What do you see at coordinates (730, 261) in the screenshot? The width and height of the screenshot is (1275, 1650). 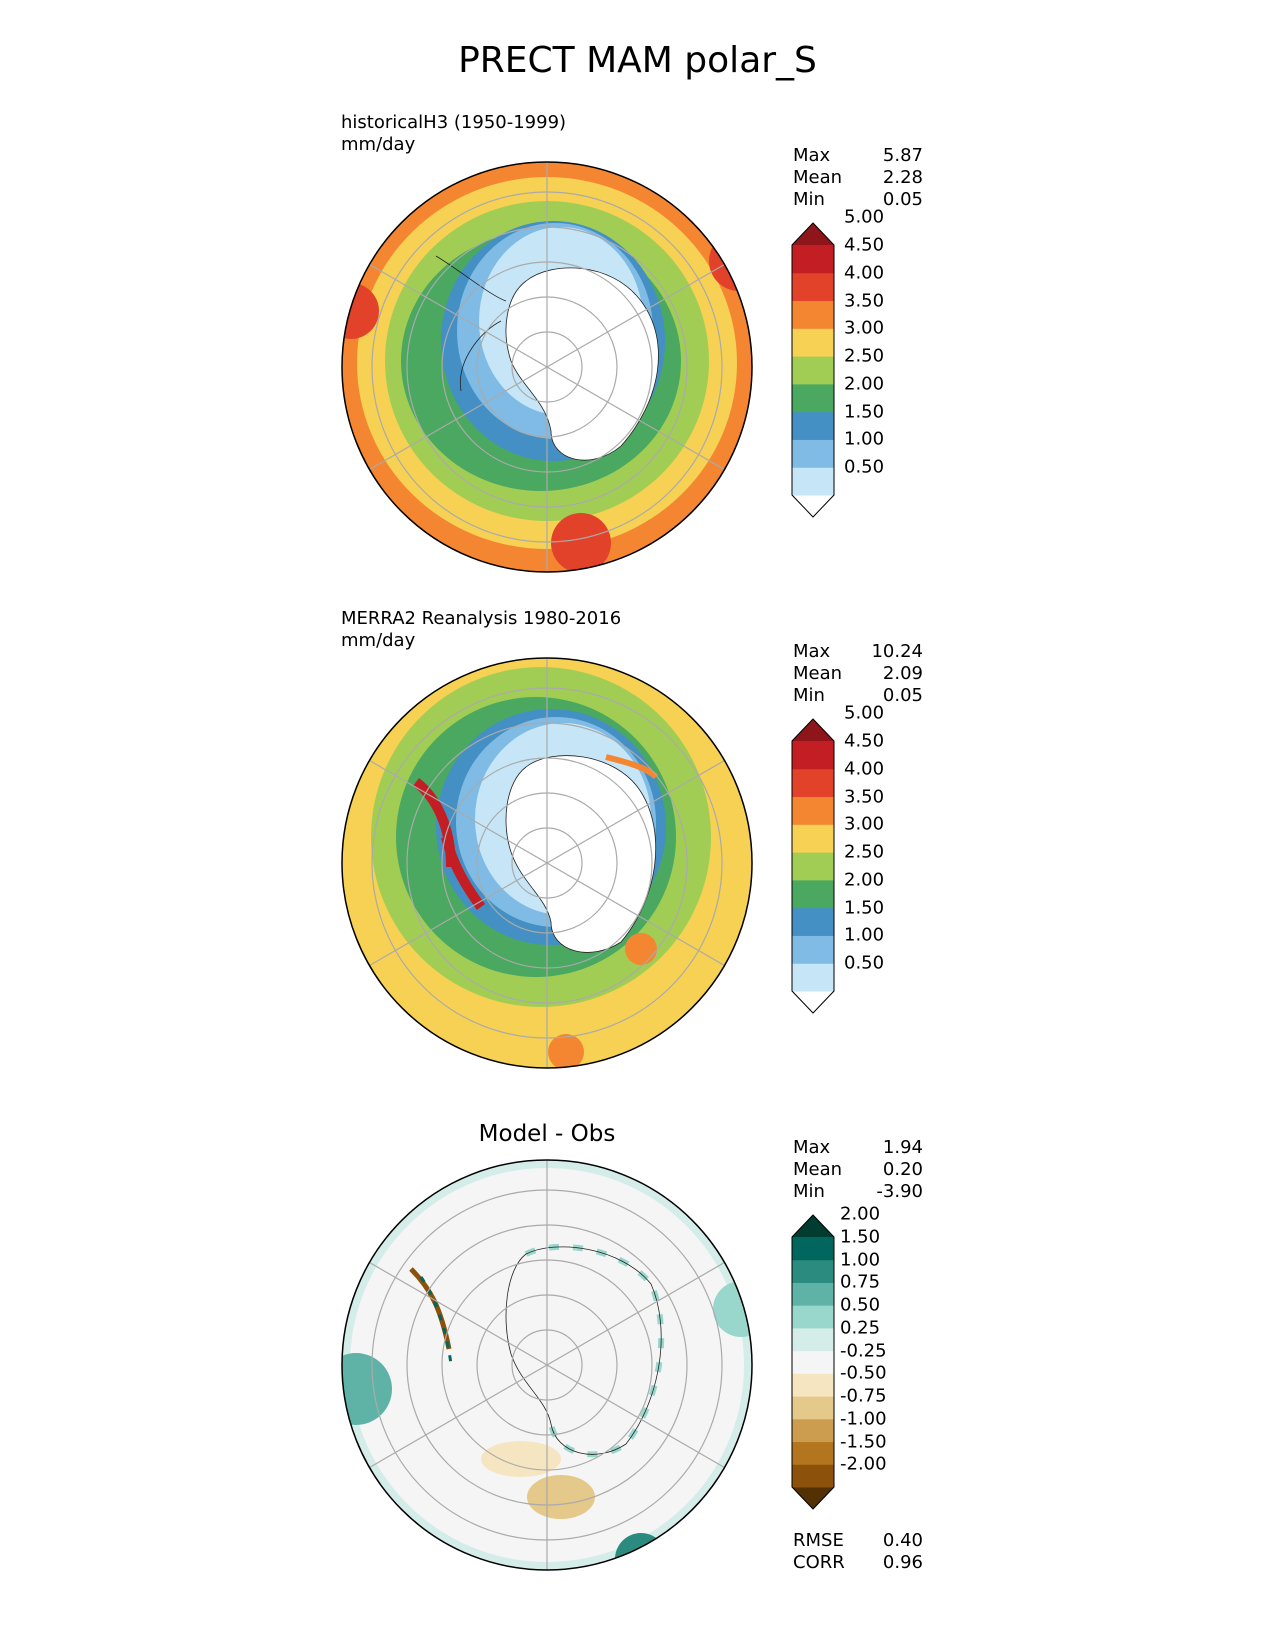 I see `extreme-east` at bounding box center [730, 261].